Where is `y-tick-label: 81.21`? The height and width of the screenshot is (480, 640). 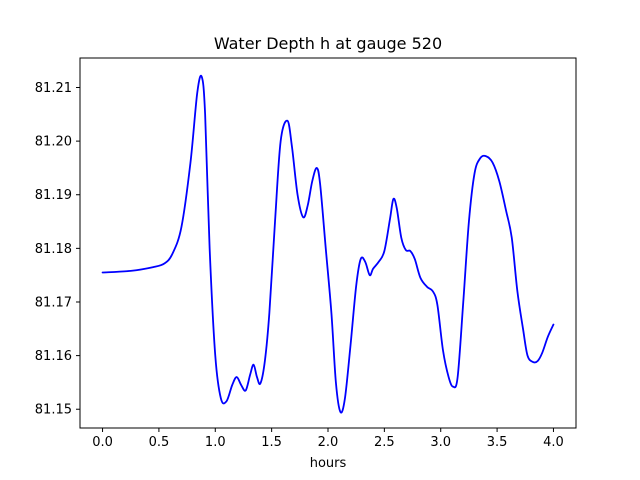 y-tick-label: 81.21 is located at coordinates (53, 88).